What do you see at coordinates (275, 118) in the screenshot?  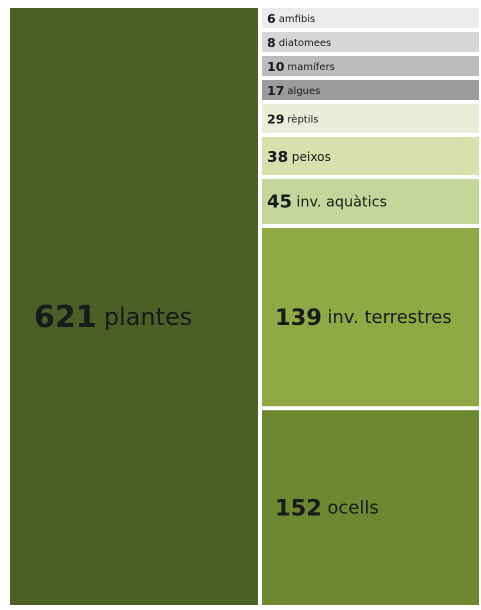 I see `tile-value: 29` at bounding box center [275, 118].